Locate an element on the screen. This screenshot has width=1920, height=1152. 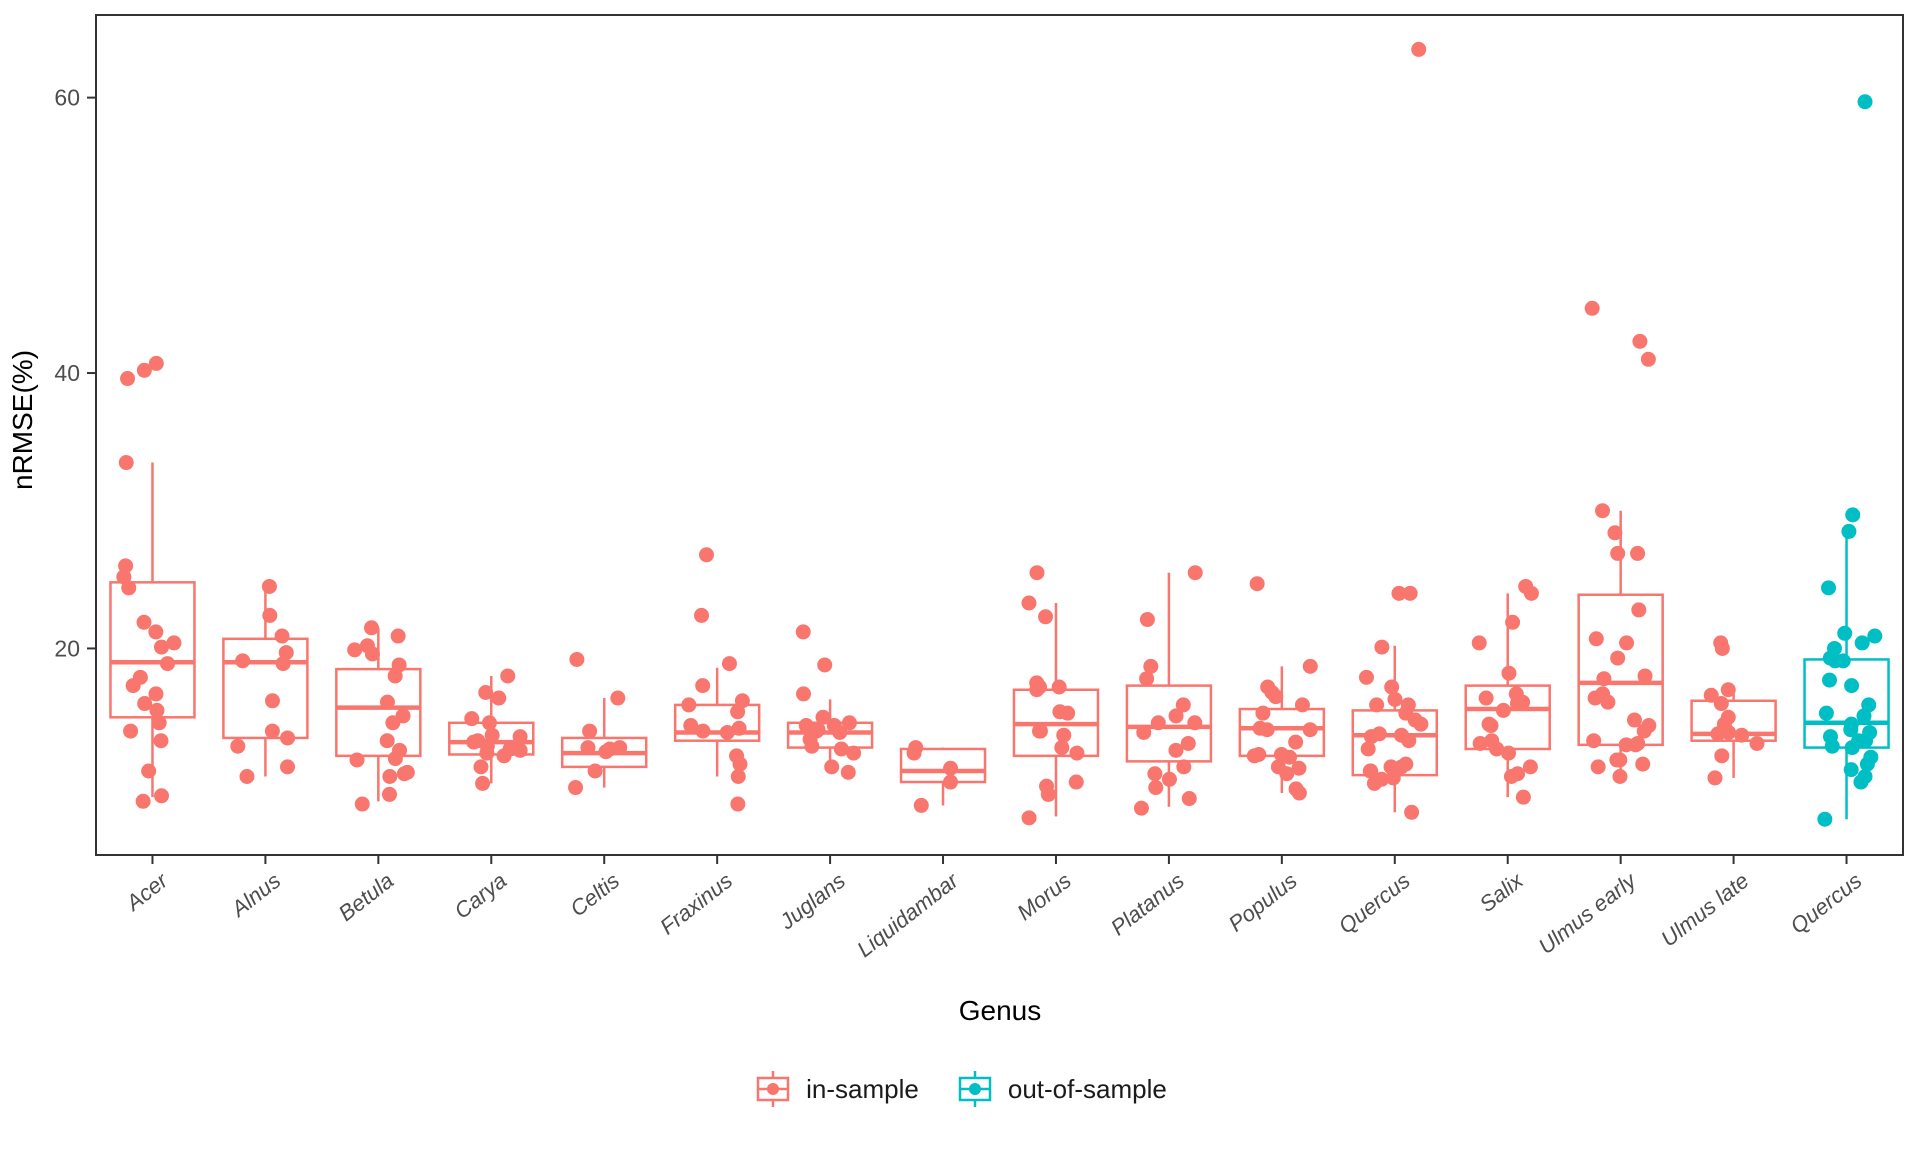
y-axis-title: nRMSE(%) is located at coordinates (22, 420).